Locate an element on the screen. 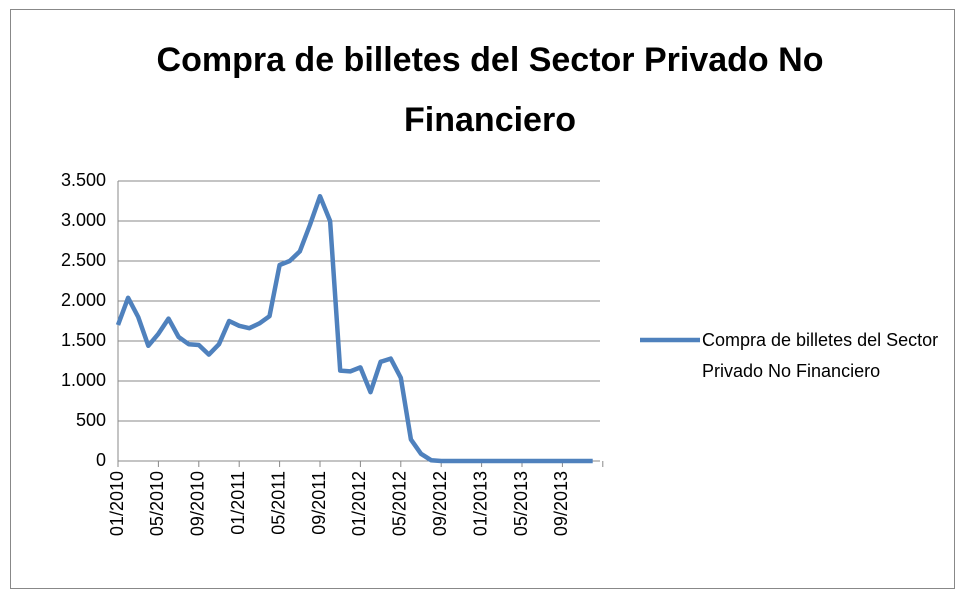 The height and width of the screenshot is (589, 957). y-tick-label: 1.000 is located at coordinates (83, 380).